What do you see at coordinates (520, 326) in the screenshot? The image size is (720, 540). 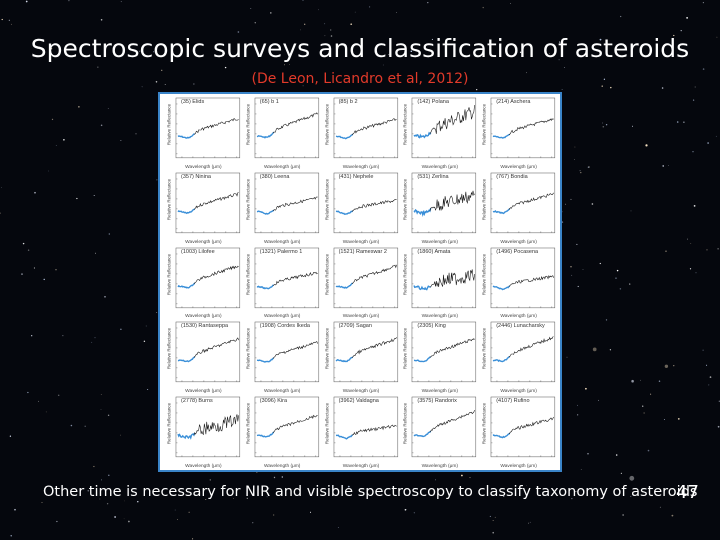 I see `asteroid-label: (2446) Lunacharsky` at bounding box center [520, 326].